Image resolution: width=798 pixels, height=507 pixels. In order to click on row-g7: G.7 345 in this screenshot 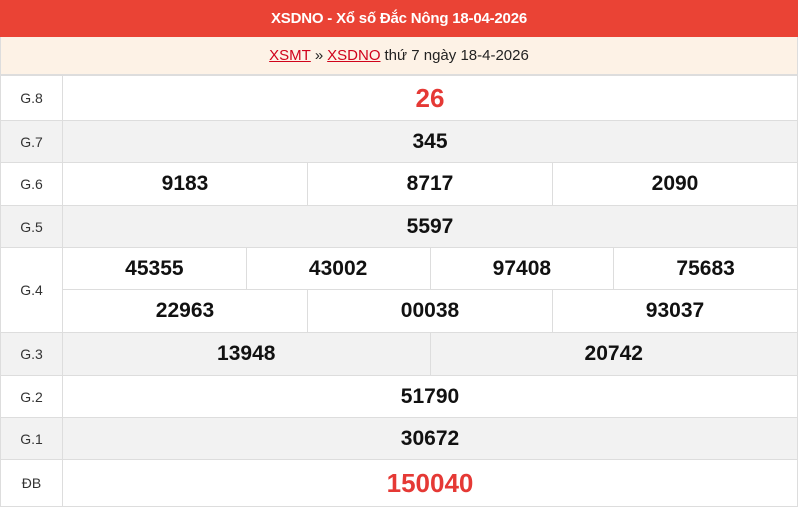, I will do `click(399, 141)`.